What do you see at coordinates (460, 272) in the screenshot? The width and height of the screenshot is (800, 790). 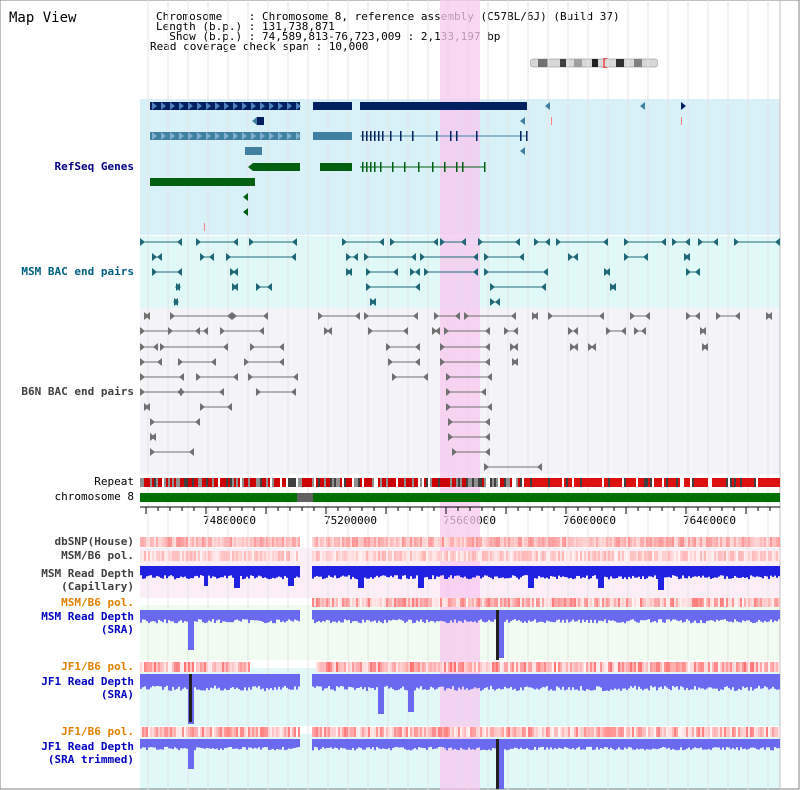 I see `msm-bac-features` at bounding box center [460, 272].